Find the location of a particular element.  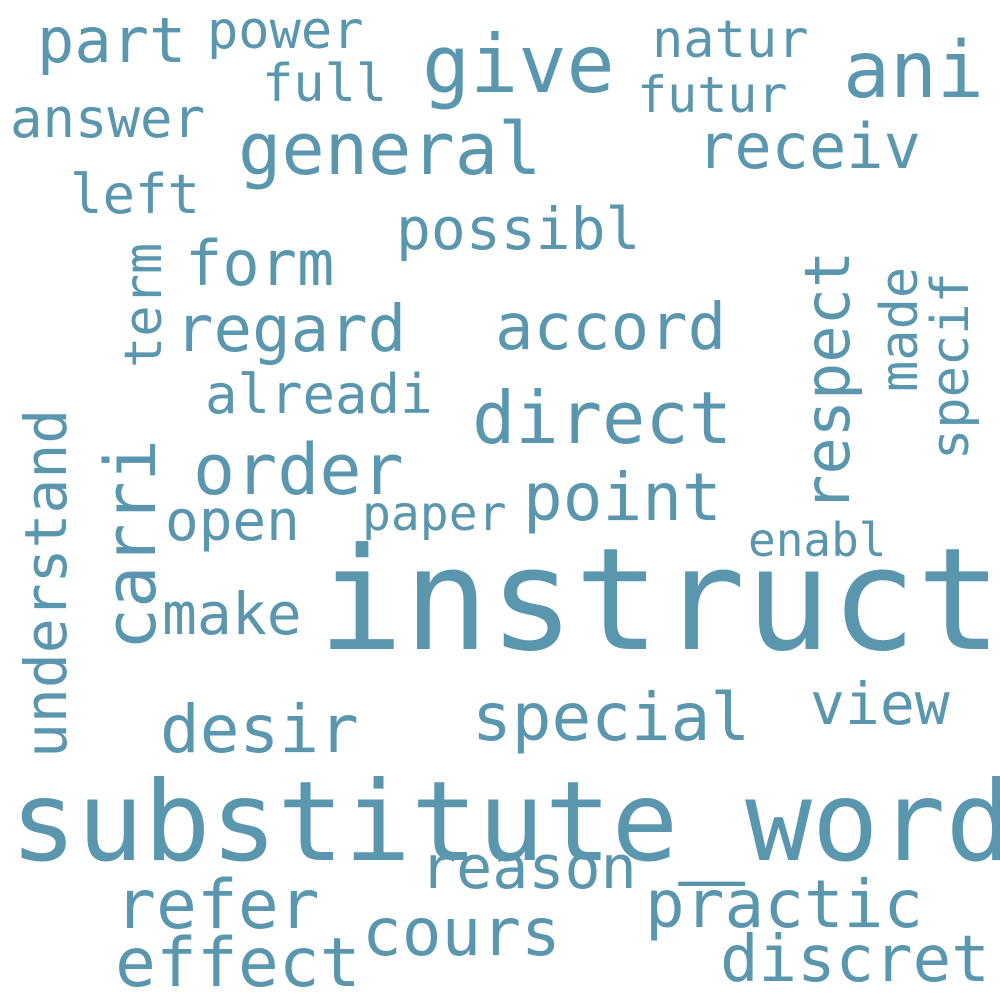

word-made: made is located at coordinates (900, 329).